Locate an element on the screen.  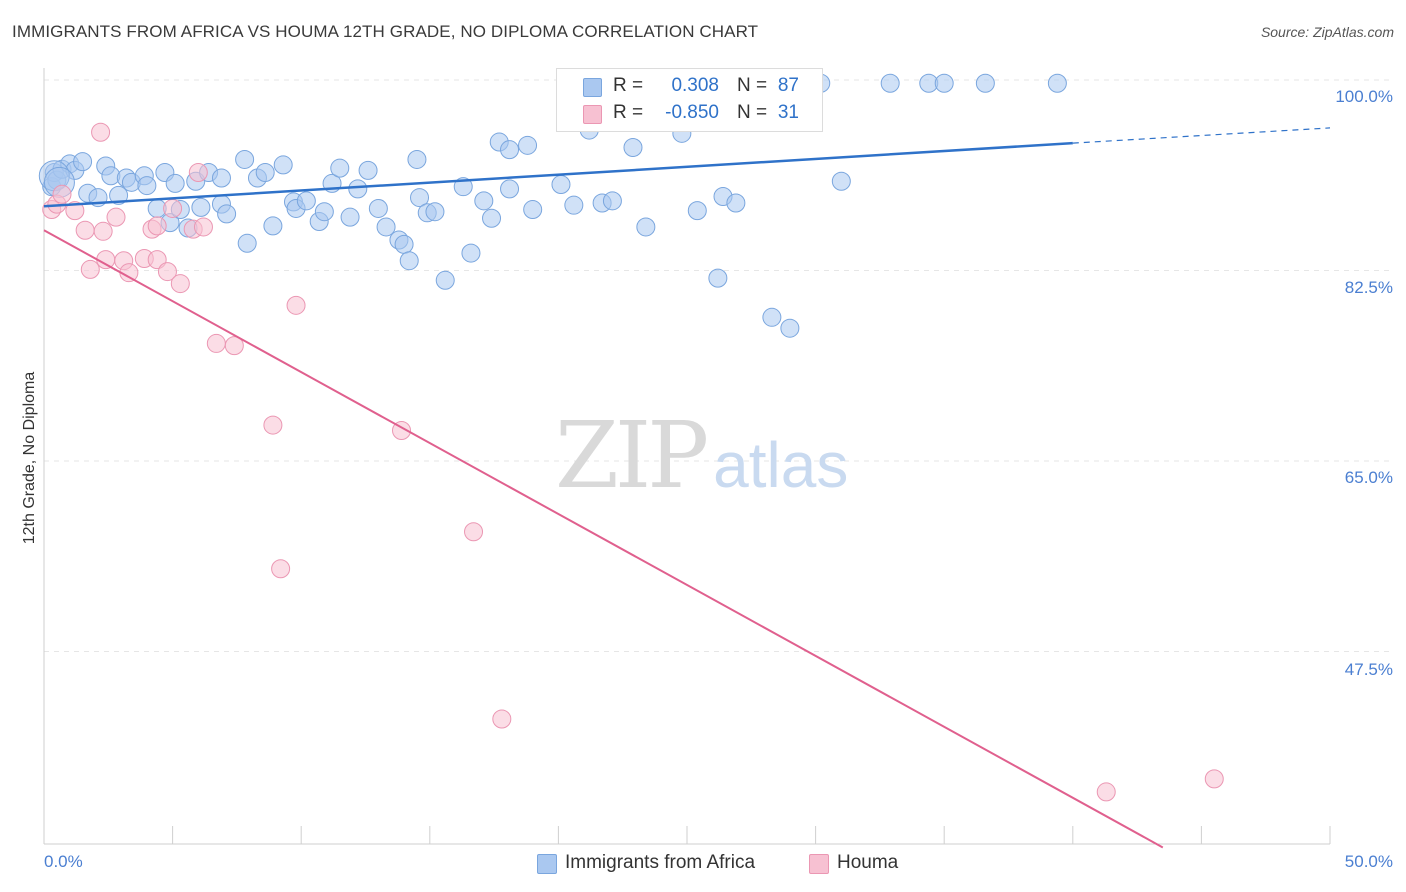
stats-legend: R = 0.308 N = 87 R = -0.850 N = 31 is located at coordinates (689, 100).